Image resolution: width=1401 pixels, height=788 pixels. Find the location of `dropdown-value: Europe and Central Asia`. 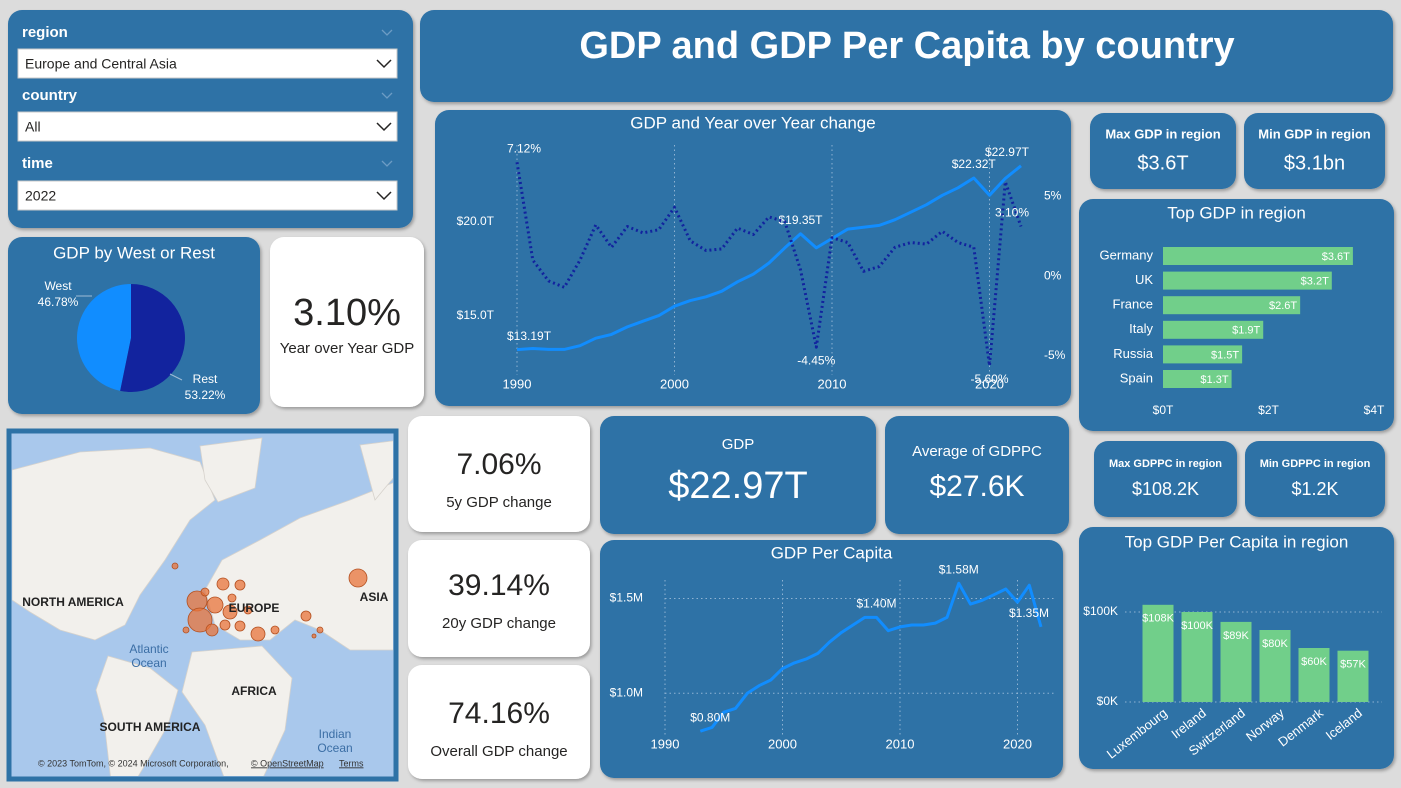

dropdown-value: Europe and Central Asia is located at coordinates (101, 64).